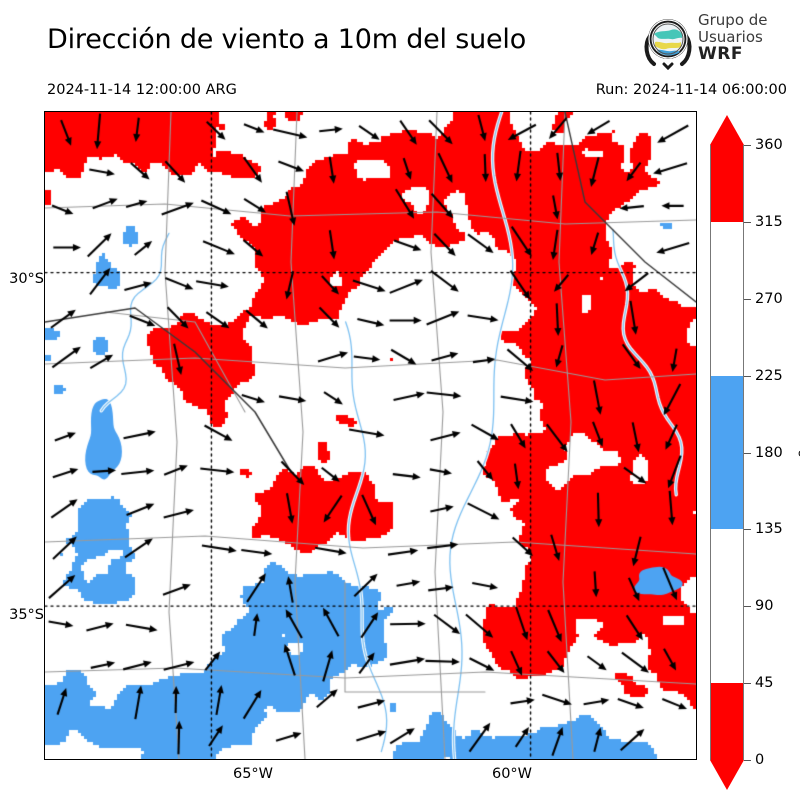 The width and height of the screenshot is (800, 800). I want to click on colorbar-tick-label: 180, so click(769, 452).